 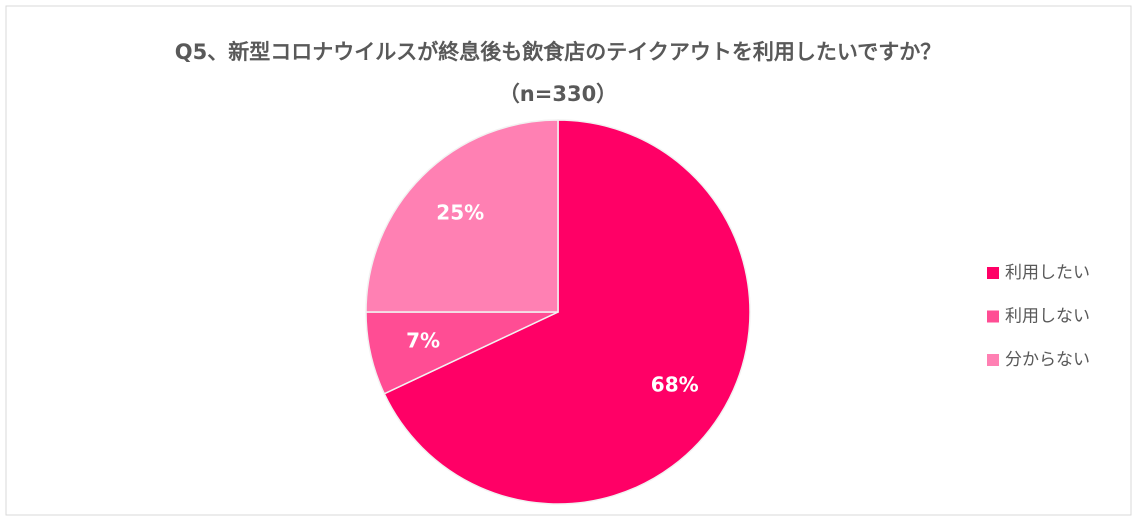 What do you see at coordinates (460, 213) in the screenshot?
I see `data-label: 25%` at bounding box center [460, 213].